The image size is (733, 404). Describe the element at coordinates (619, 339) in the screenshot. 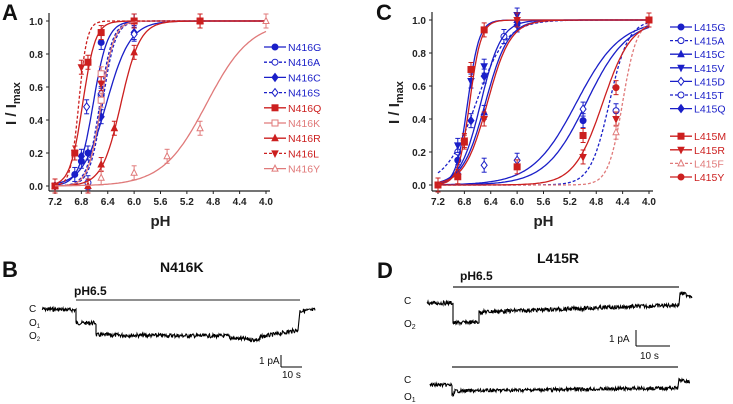

I see `scale-label-current-d: 1 pA` at that location.